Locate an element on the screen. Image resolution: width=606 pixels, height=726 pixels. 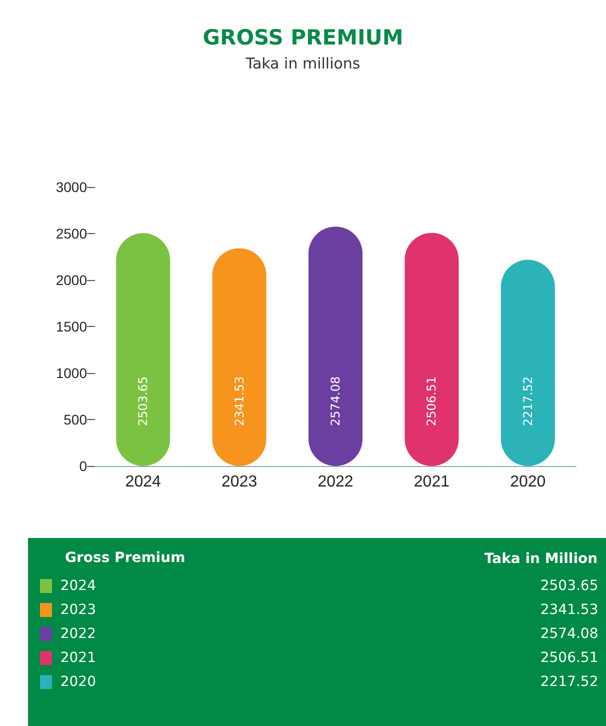
y-tick-label: 2024 is located at coordinates (78, 586).